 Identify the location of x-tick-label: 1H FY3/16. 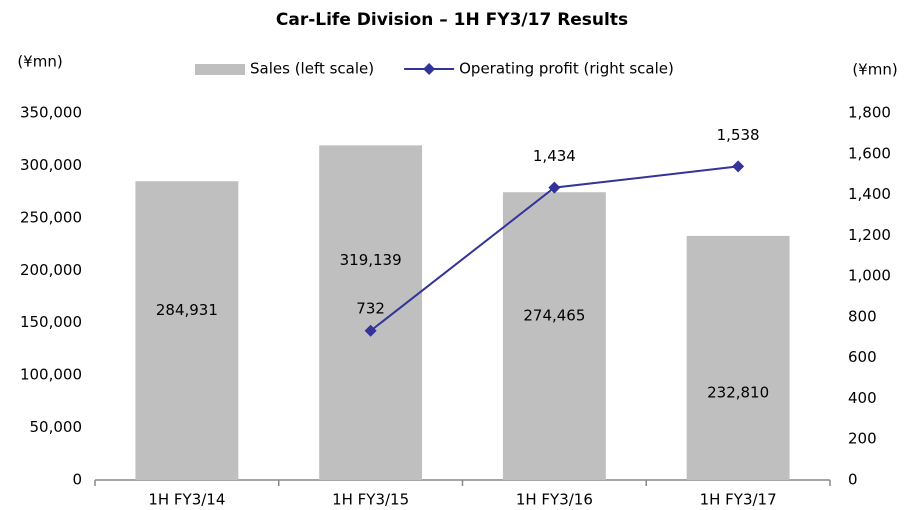
(554, 500).